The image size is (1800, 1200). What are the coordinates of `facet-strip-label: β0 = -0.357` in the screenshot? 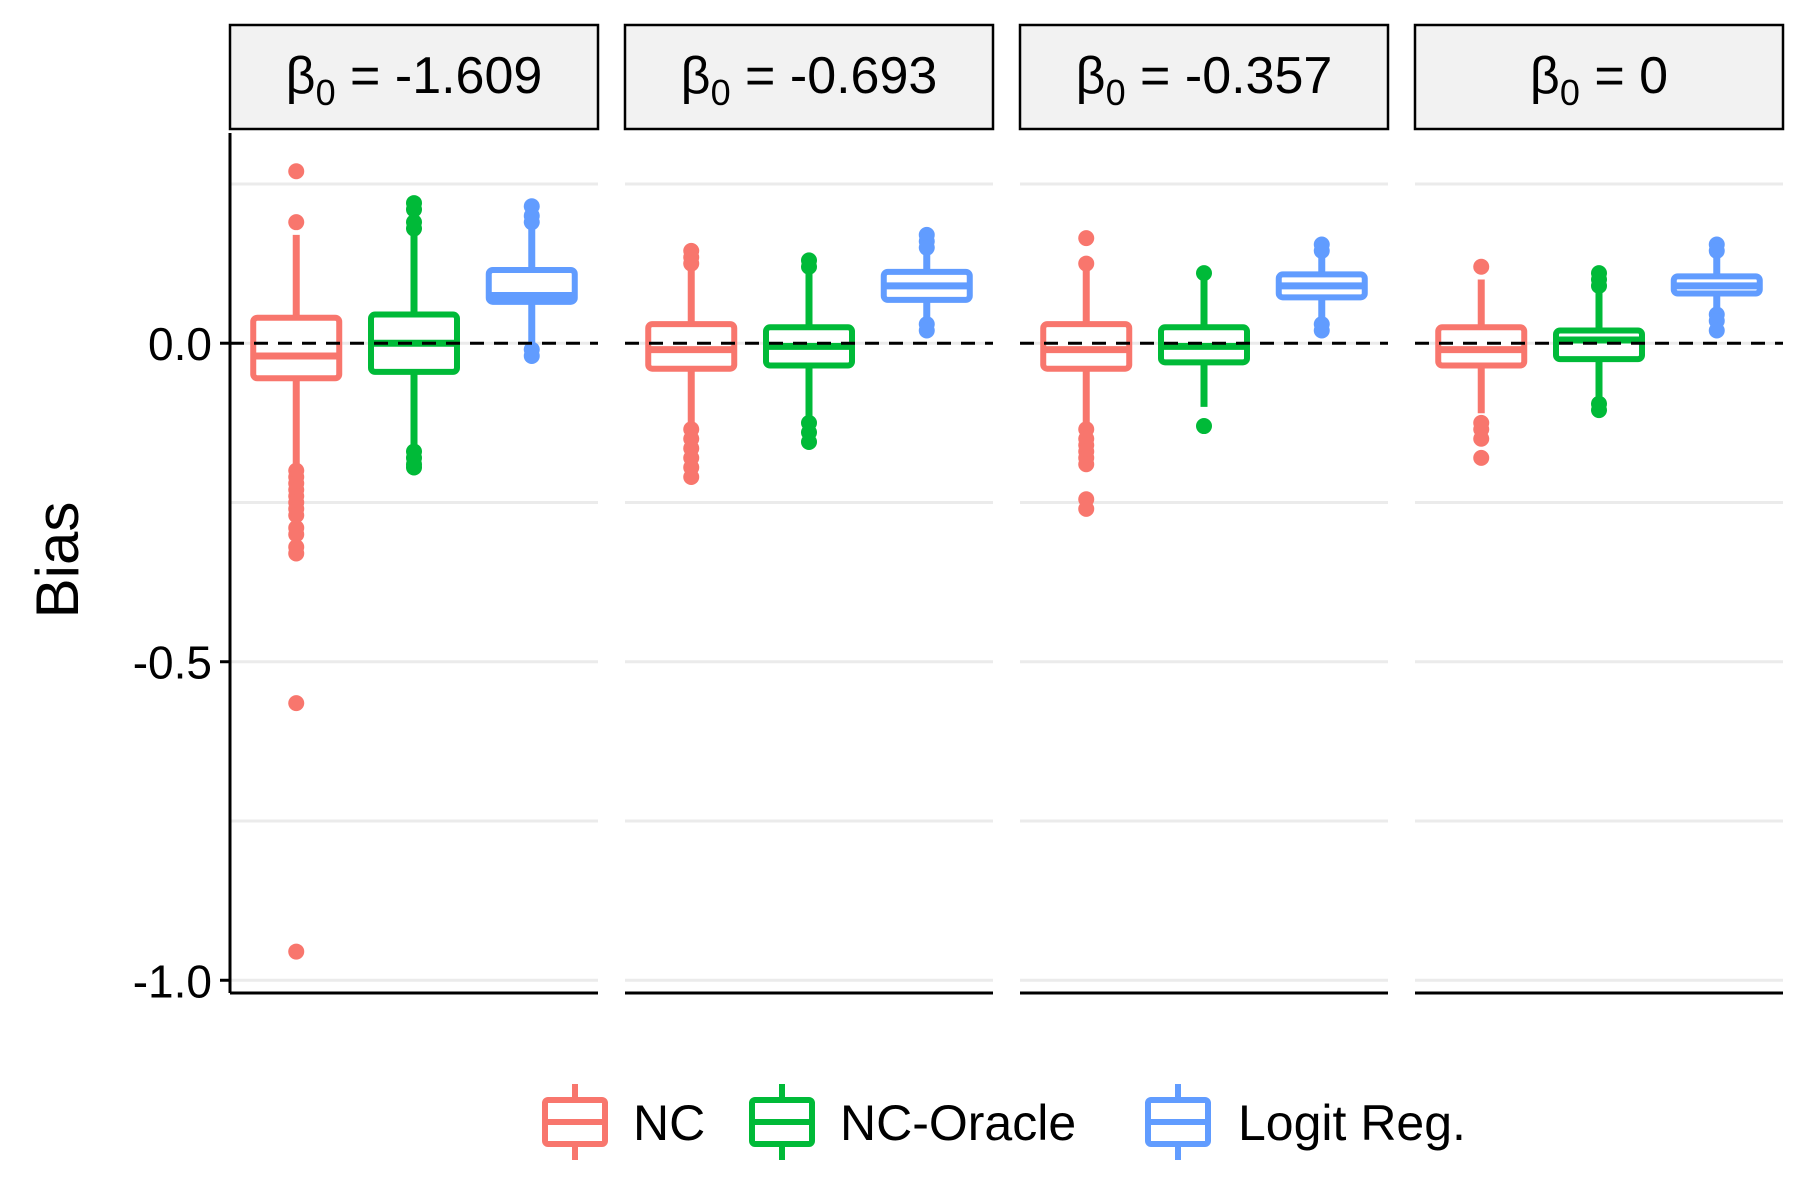 It's located at (1204, 80).